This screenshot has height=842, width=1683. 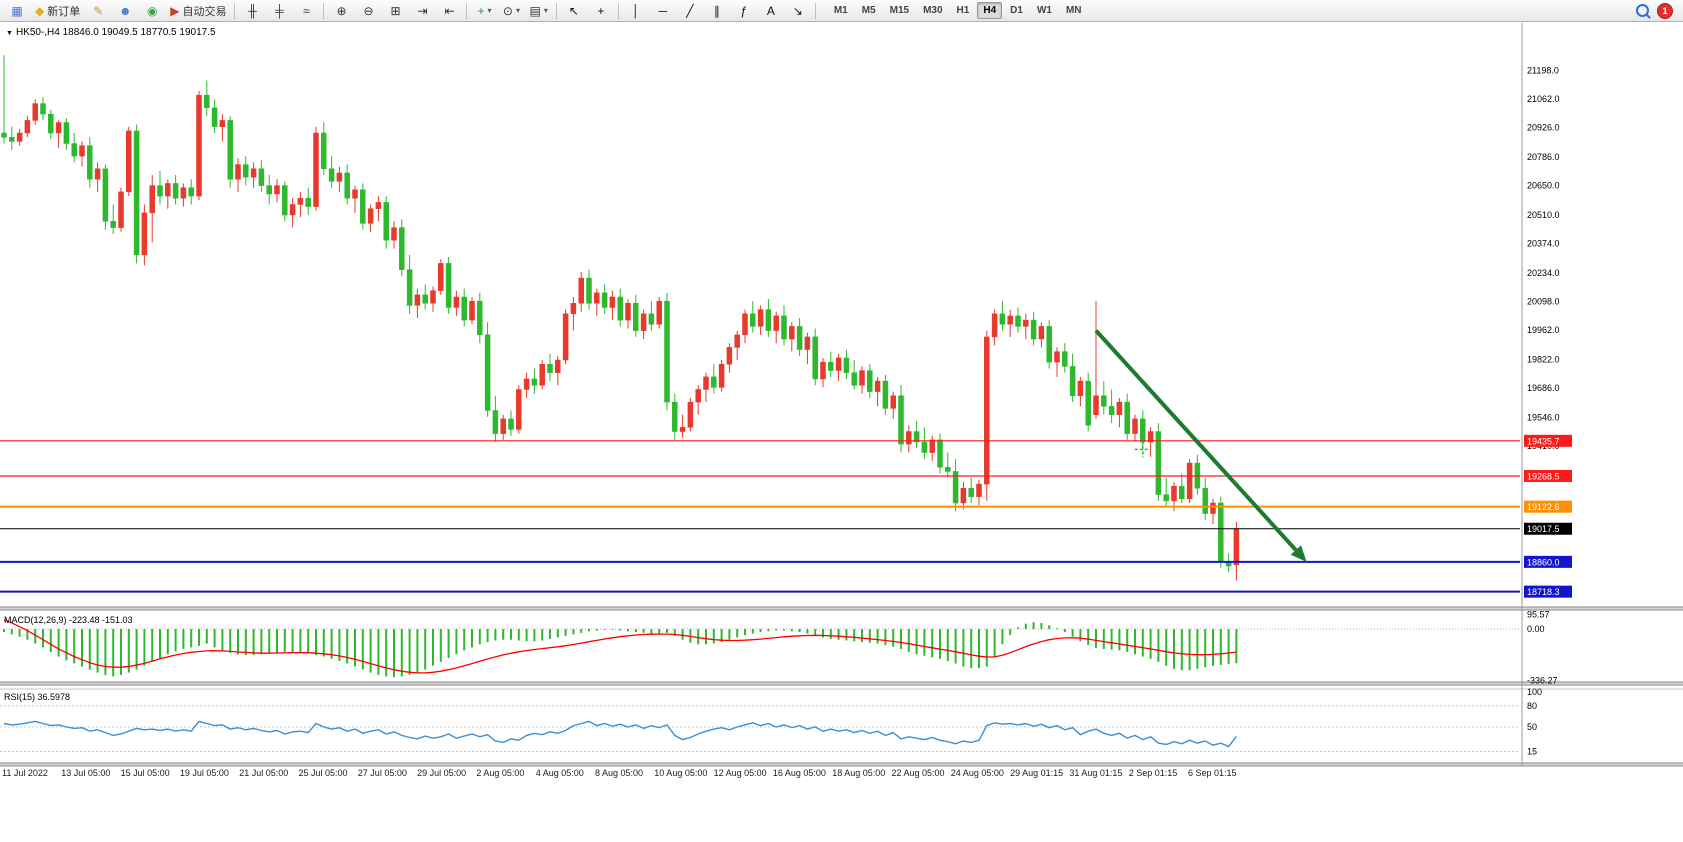 I want to click on price-axis-label: 19822.0, so click(x=1543, y=360).